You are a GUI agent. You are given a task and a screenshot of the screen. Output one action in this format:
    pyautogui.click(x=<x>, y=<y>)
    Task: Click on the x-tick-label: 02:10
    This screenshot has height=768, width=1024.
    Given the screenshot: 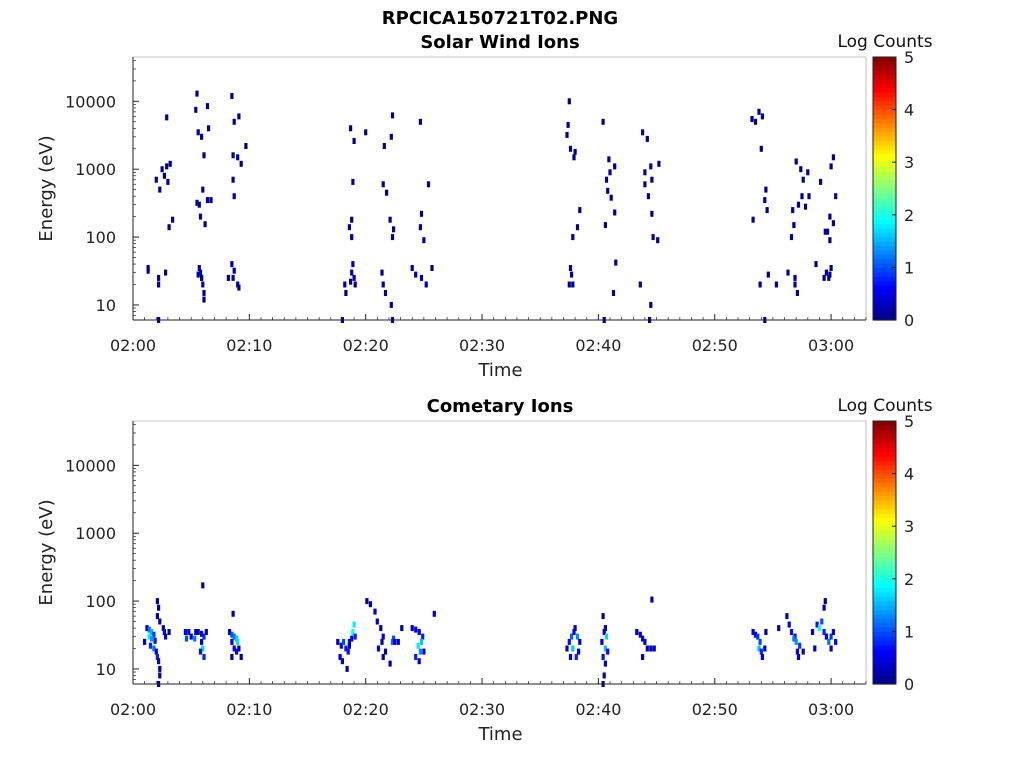 What is the action you would take?
    pyautogui.click(x=249, y=345)
    